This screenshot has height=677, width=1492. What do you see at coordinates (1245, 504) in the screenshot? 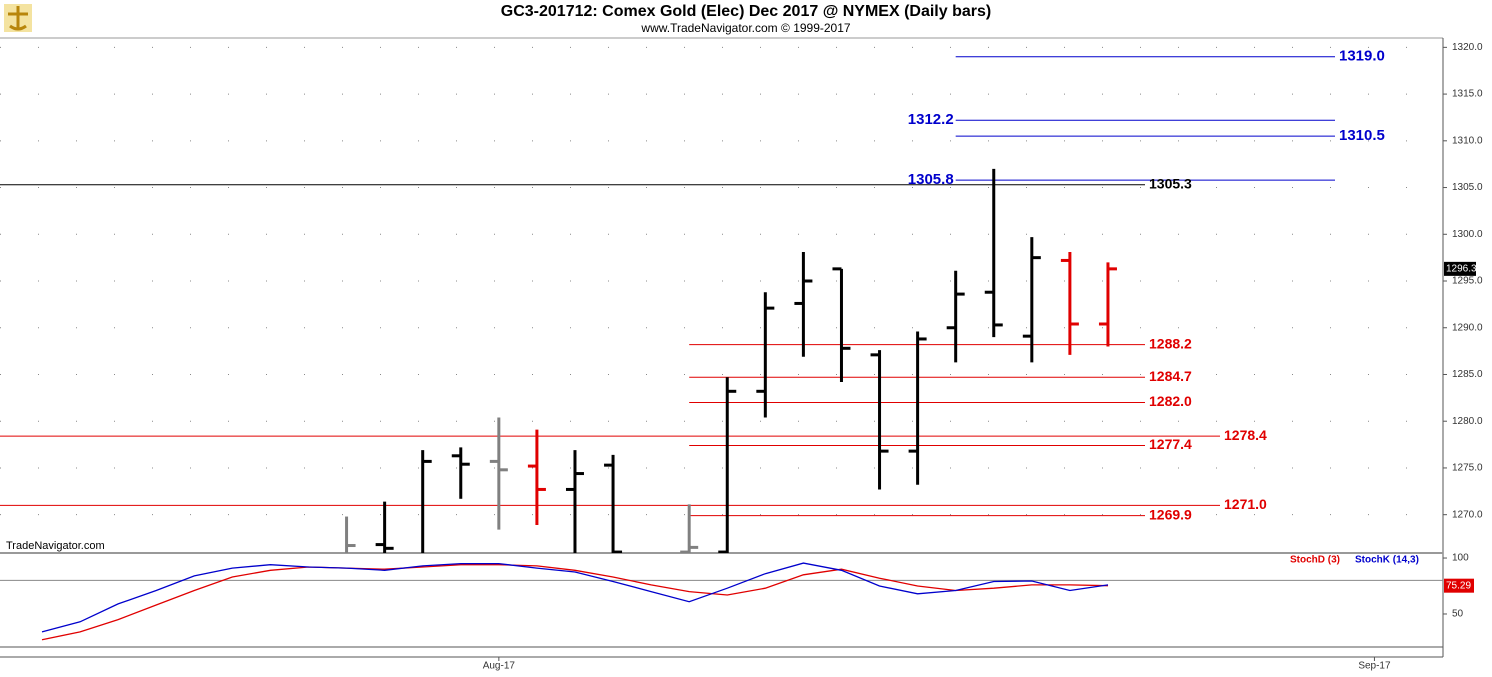
I see `level-label: 1271.0` at bounding box center [1245, 504].